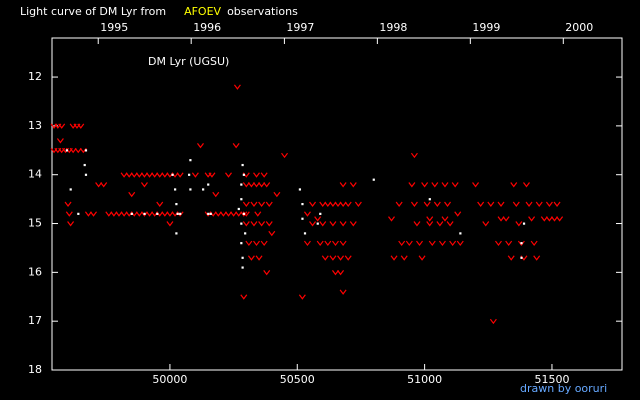  Describe the element at coordinates (169, 379) in the screenshot. I see `x-tick-label: 50000` at that location.